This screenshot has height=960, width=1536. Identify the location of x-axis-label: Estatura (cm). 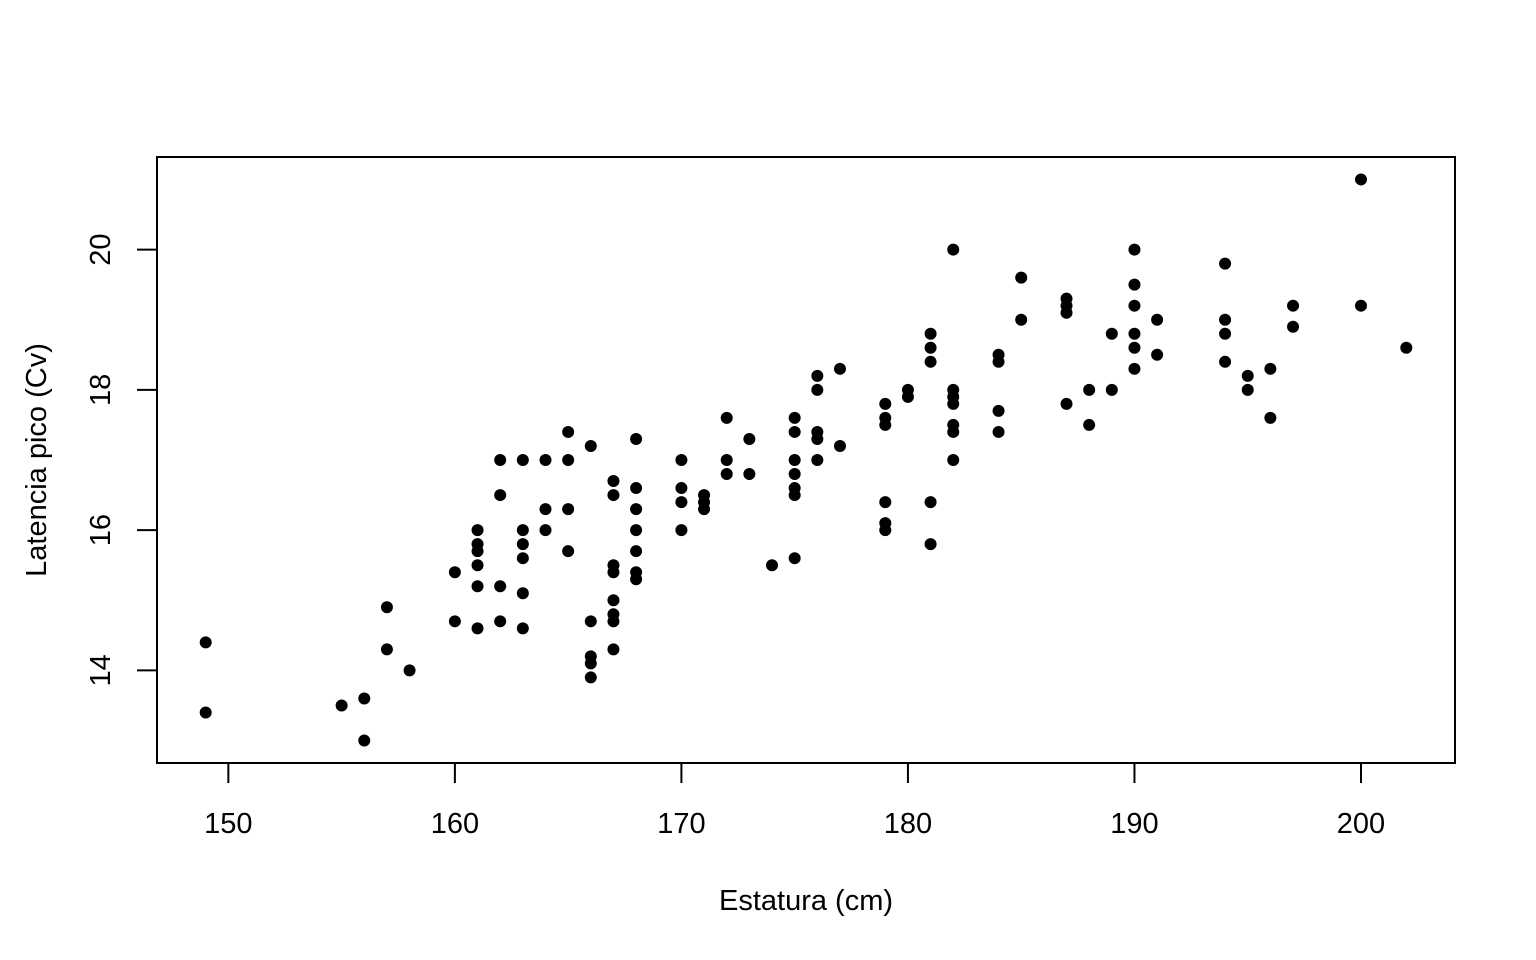
(806, 901).